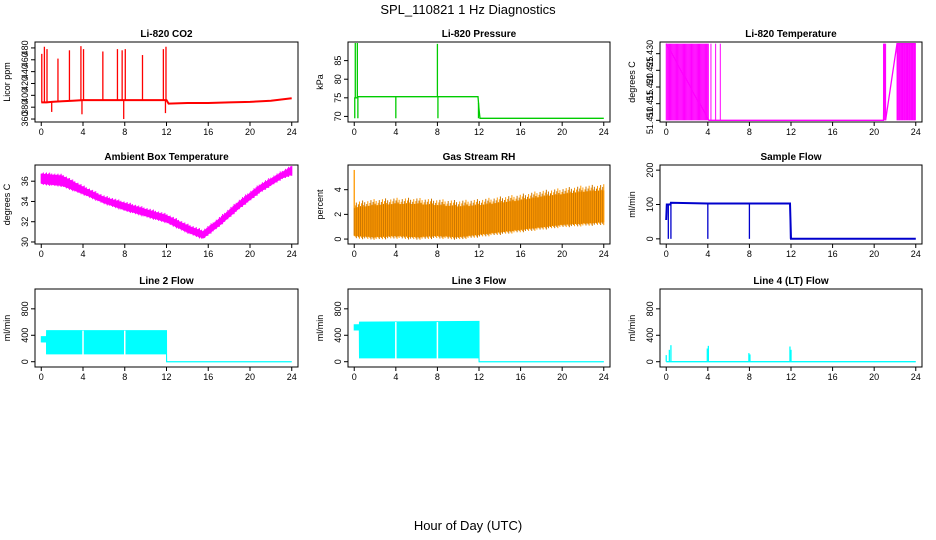  I want to click on panel-title: Sample Flow, so click(790, 157).